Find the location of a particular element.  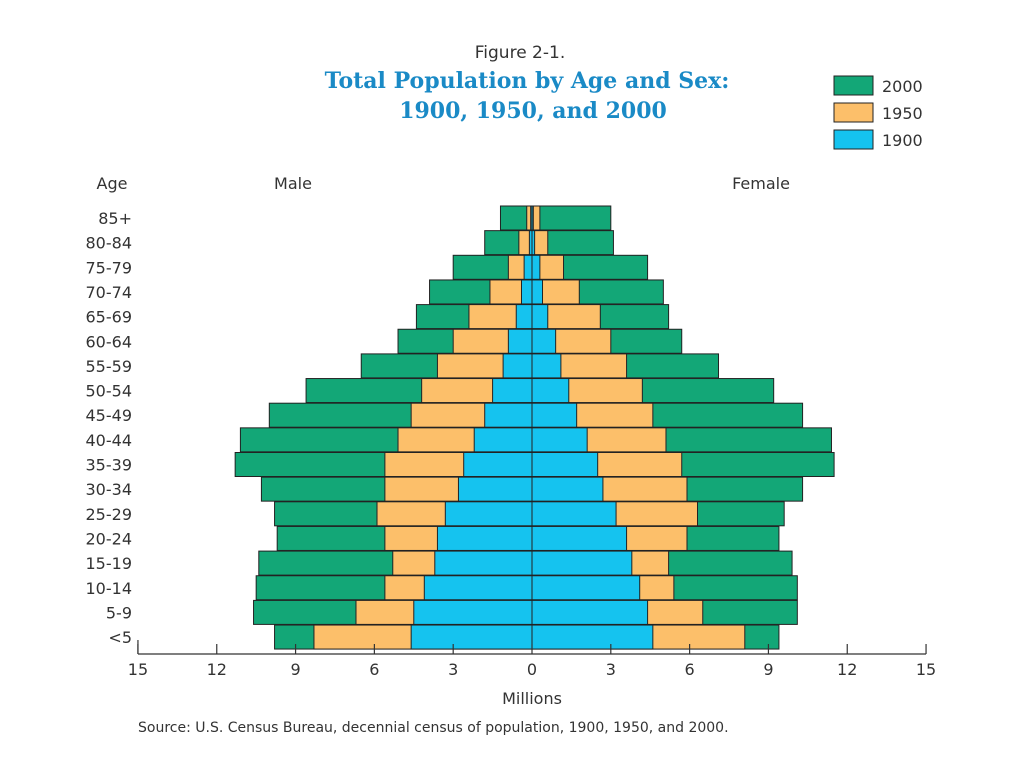

legend-label-1950: 1950 is located at coordinates (902, 113).